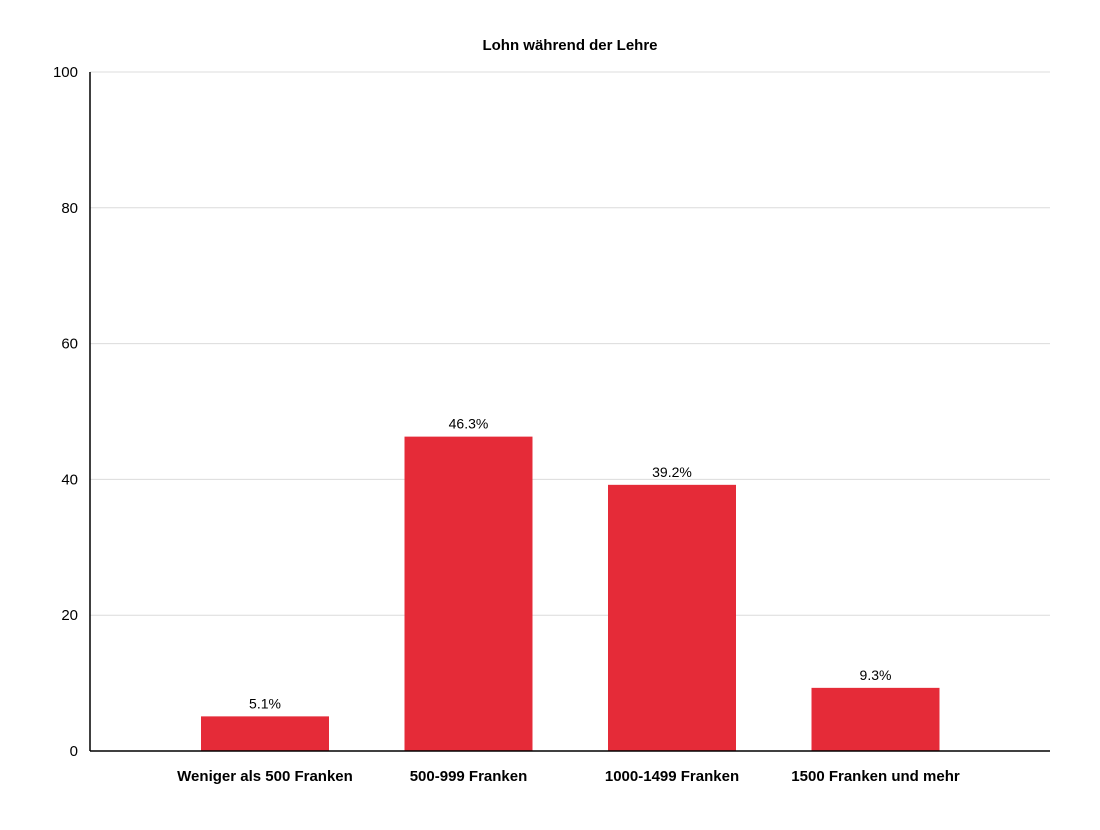  I want to click on chart-title: Lohn während der Lehre, so click(569, 45).